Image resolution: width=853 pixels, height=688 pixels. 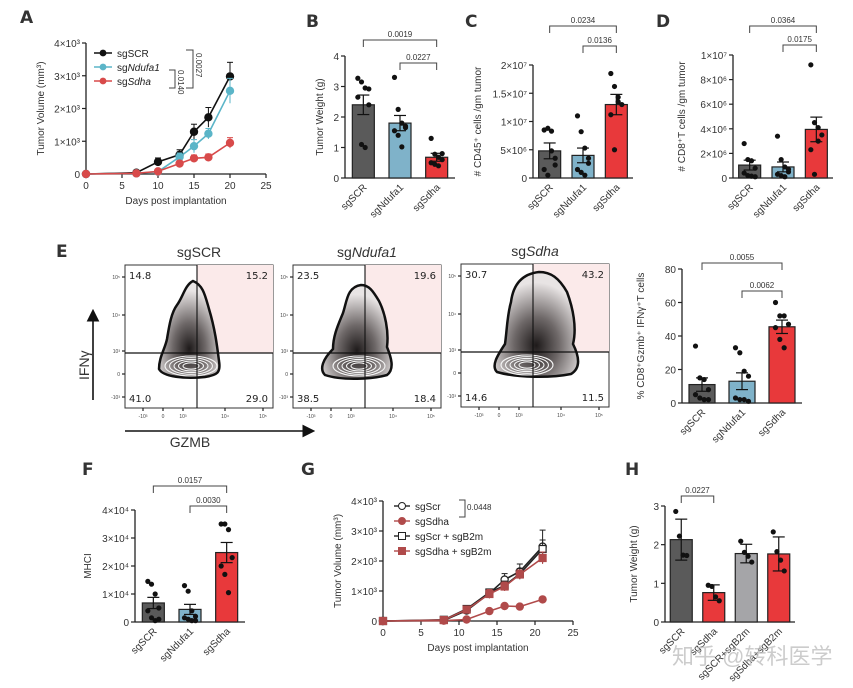 I want to click on quadrant-upper-right: 19.6, so click(x=425, y=276).